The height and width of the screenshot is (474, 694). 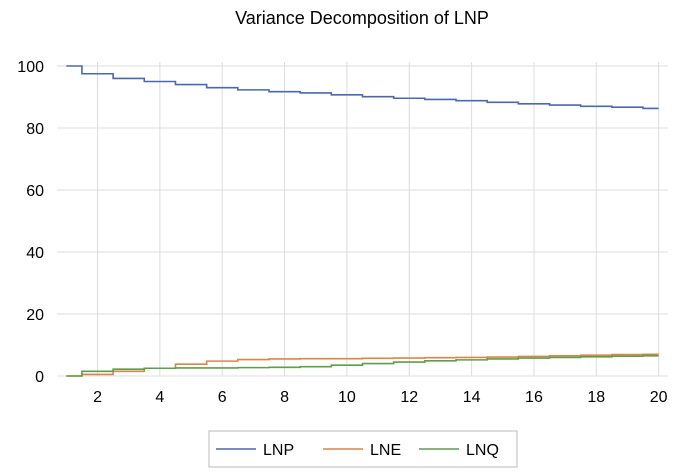 I want to click on series-line-lnp, so click(x=362, y=87).